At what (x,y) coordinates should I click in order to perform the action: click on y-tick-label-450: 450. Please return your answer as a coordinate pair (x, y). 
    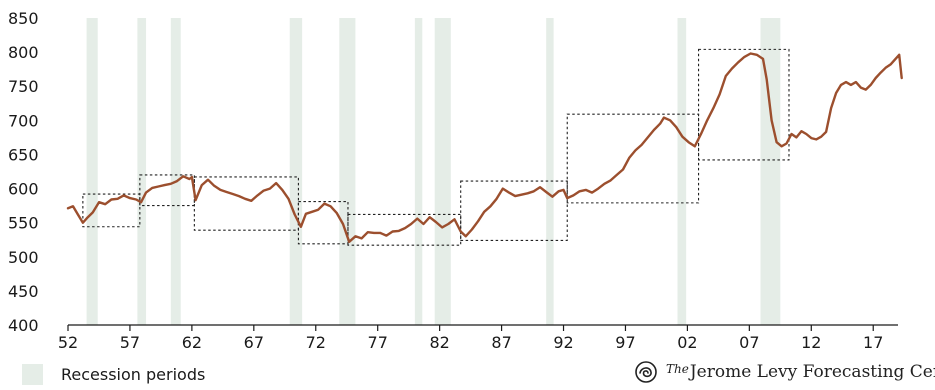
    Looking at the image, I should click on (23, 291).